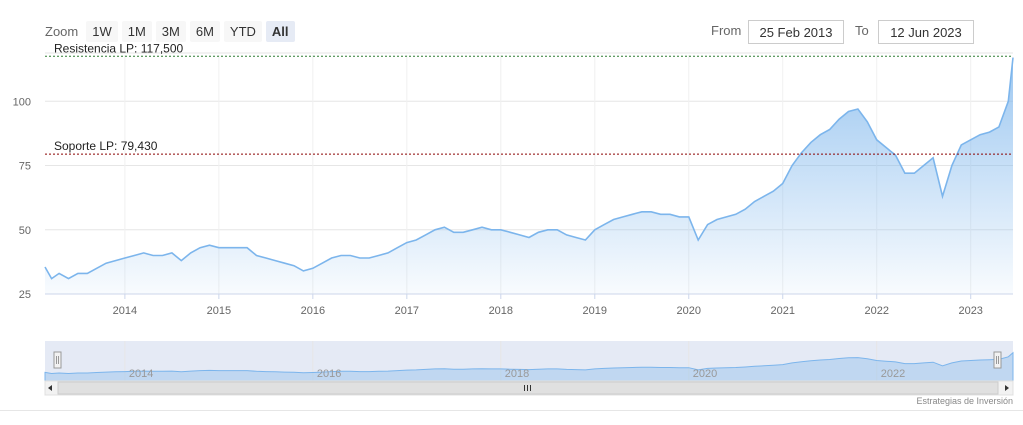 The width and height of the screenshot is (1023, 425). Describe the element at coordinates (22, 102) in the screenshot. I see `y-tick-label: 100` at that location.